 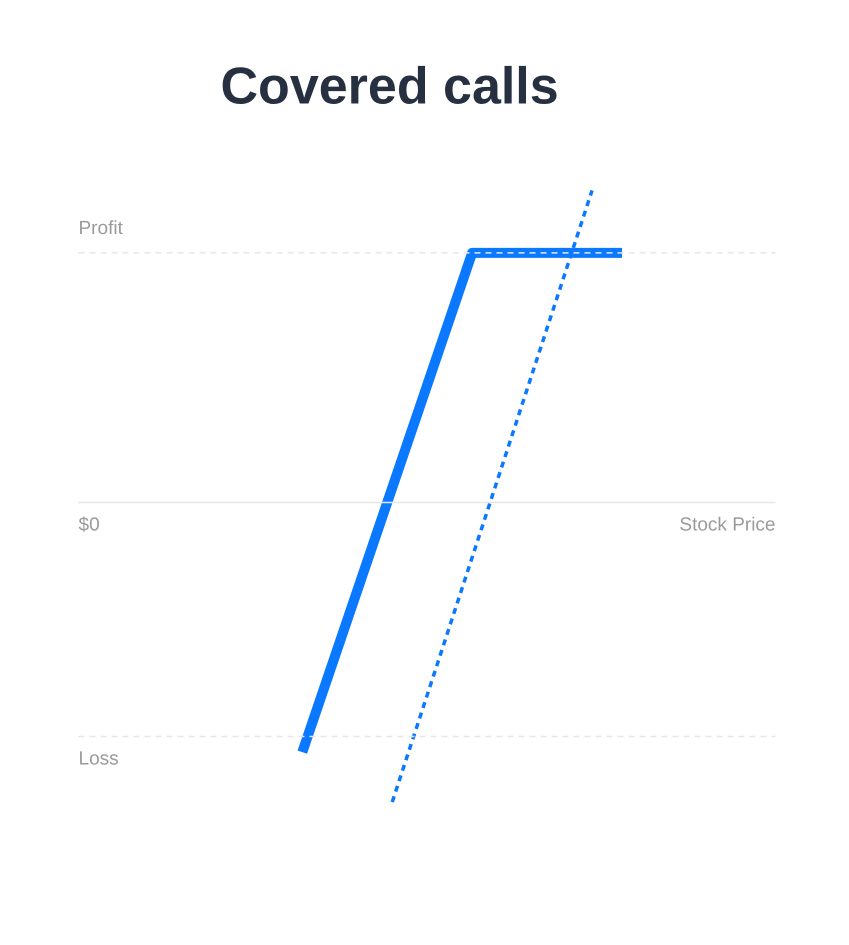 I want to click on ref-line-label: Loss, so click(x=98, y=759).